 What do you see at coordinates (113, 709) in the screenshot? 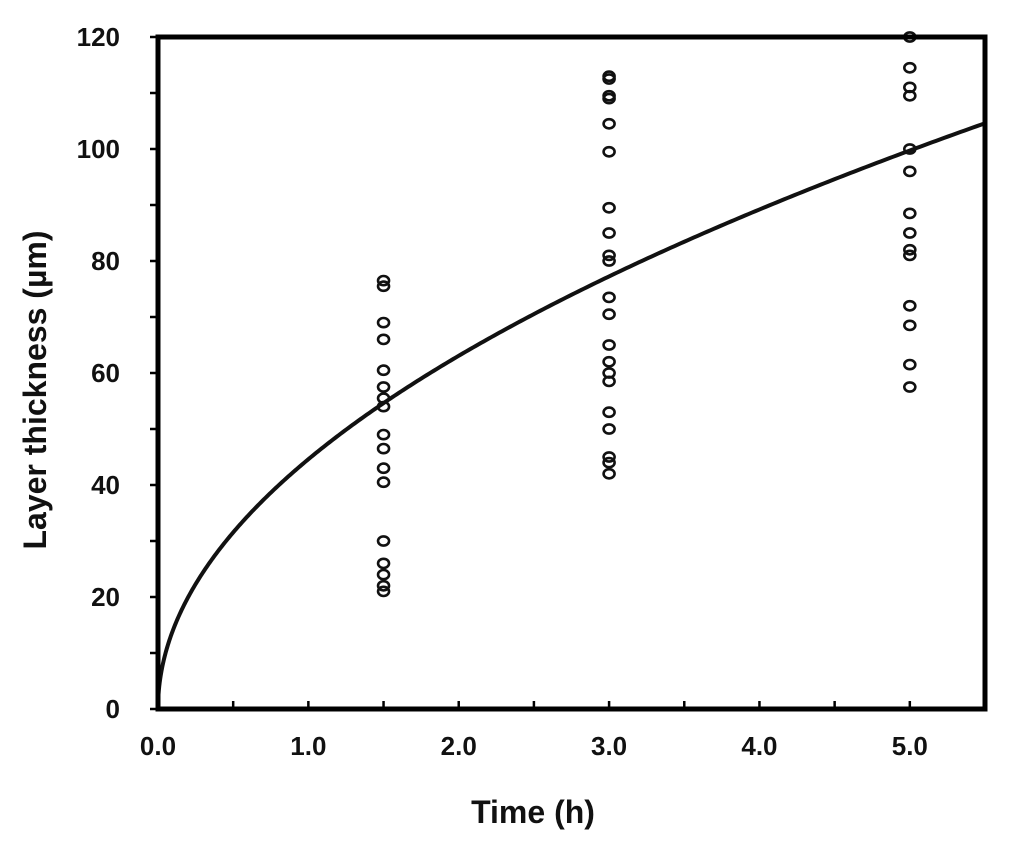
I see `y-tick-label: 0` at bounding box center [113, 709].